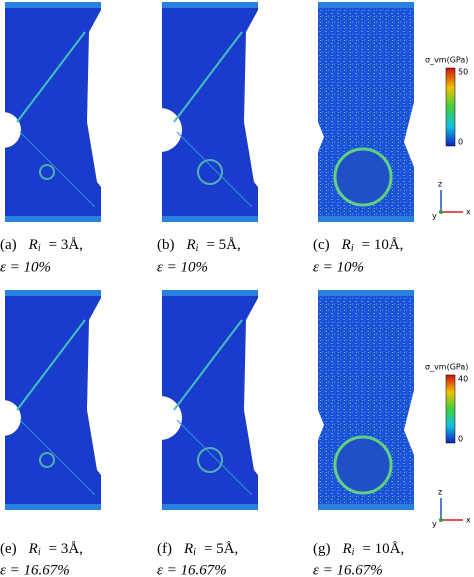  Describe the element at coordinates (197, 549) in the screenshot. I see `caption-line: (f) Ri = 5Å,` at that location.